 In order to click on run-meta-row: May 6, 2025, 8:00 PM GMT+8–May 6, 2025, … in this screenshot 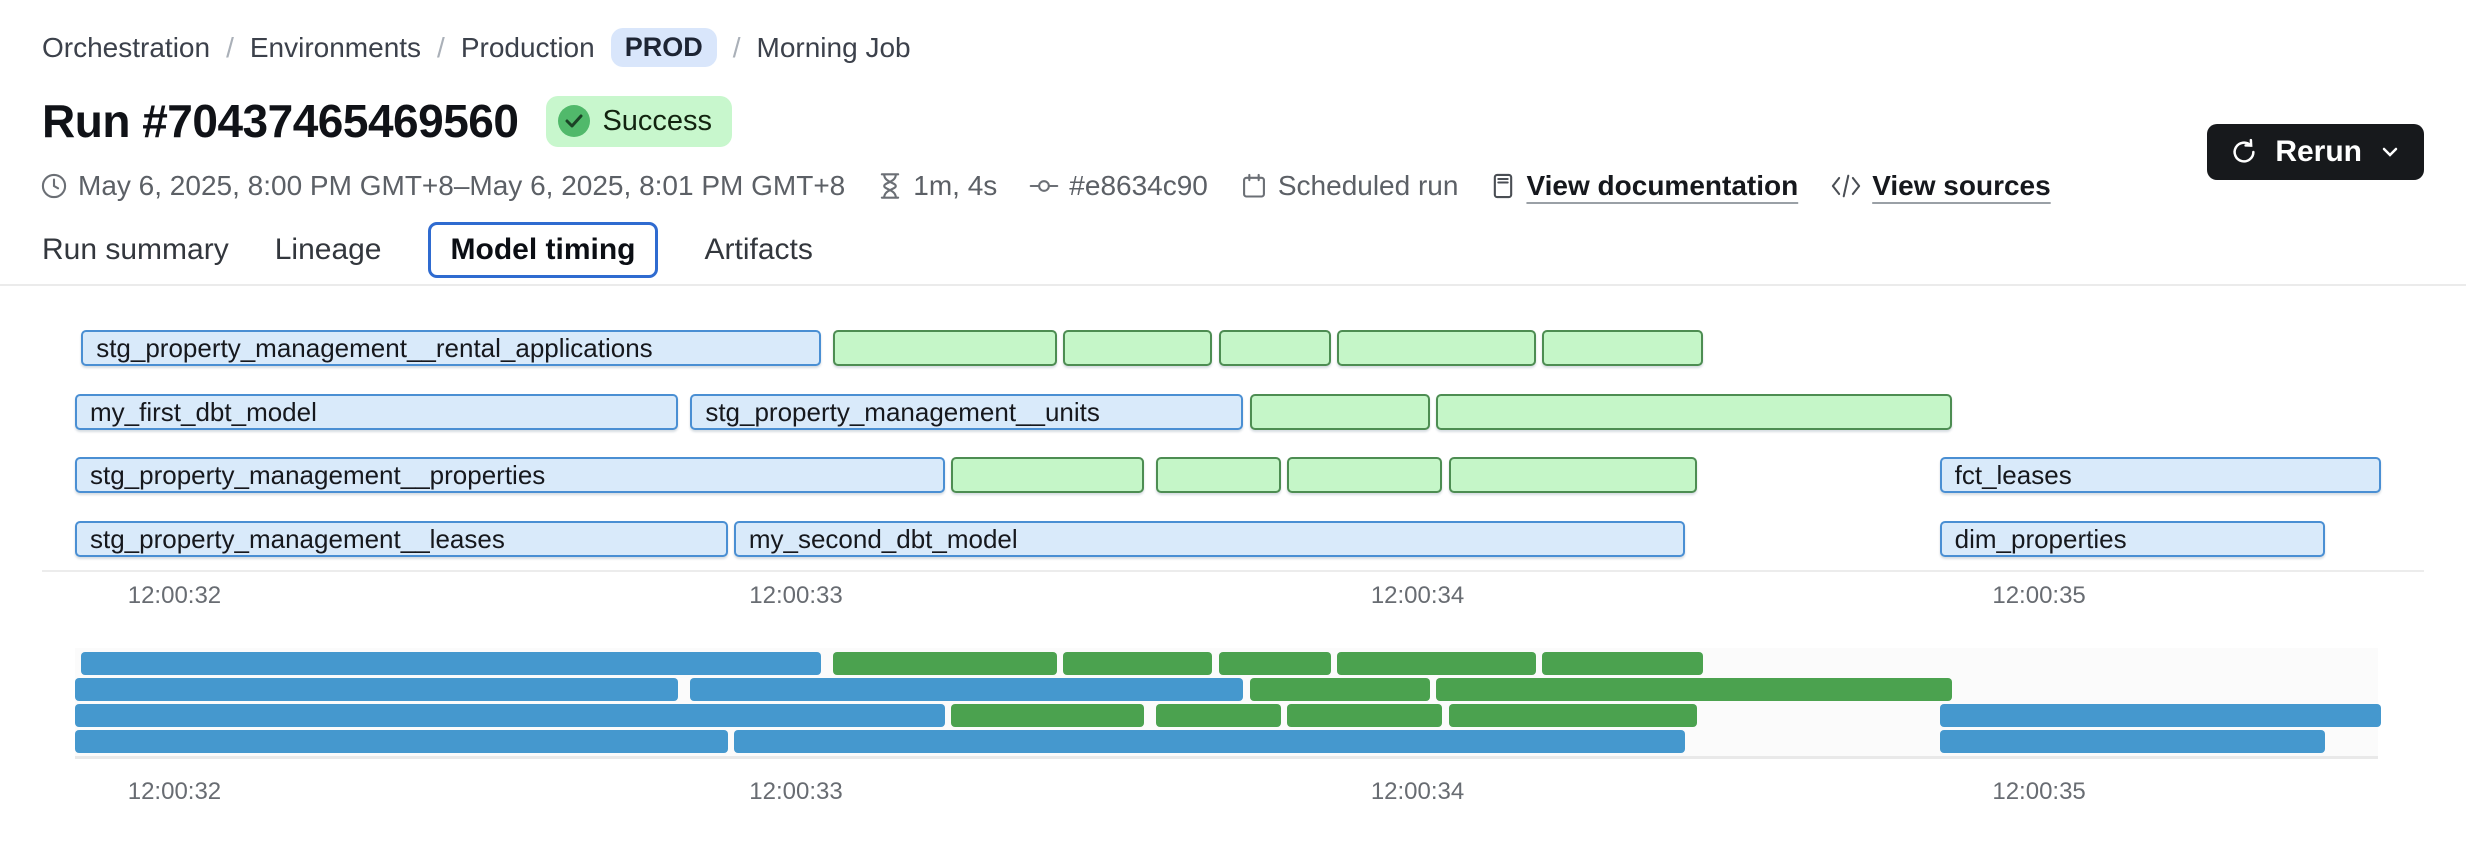, I will do `click(1045, 186)`.